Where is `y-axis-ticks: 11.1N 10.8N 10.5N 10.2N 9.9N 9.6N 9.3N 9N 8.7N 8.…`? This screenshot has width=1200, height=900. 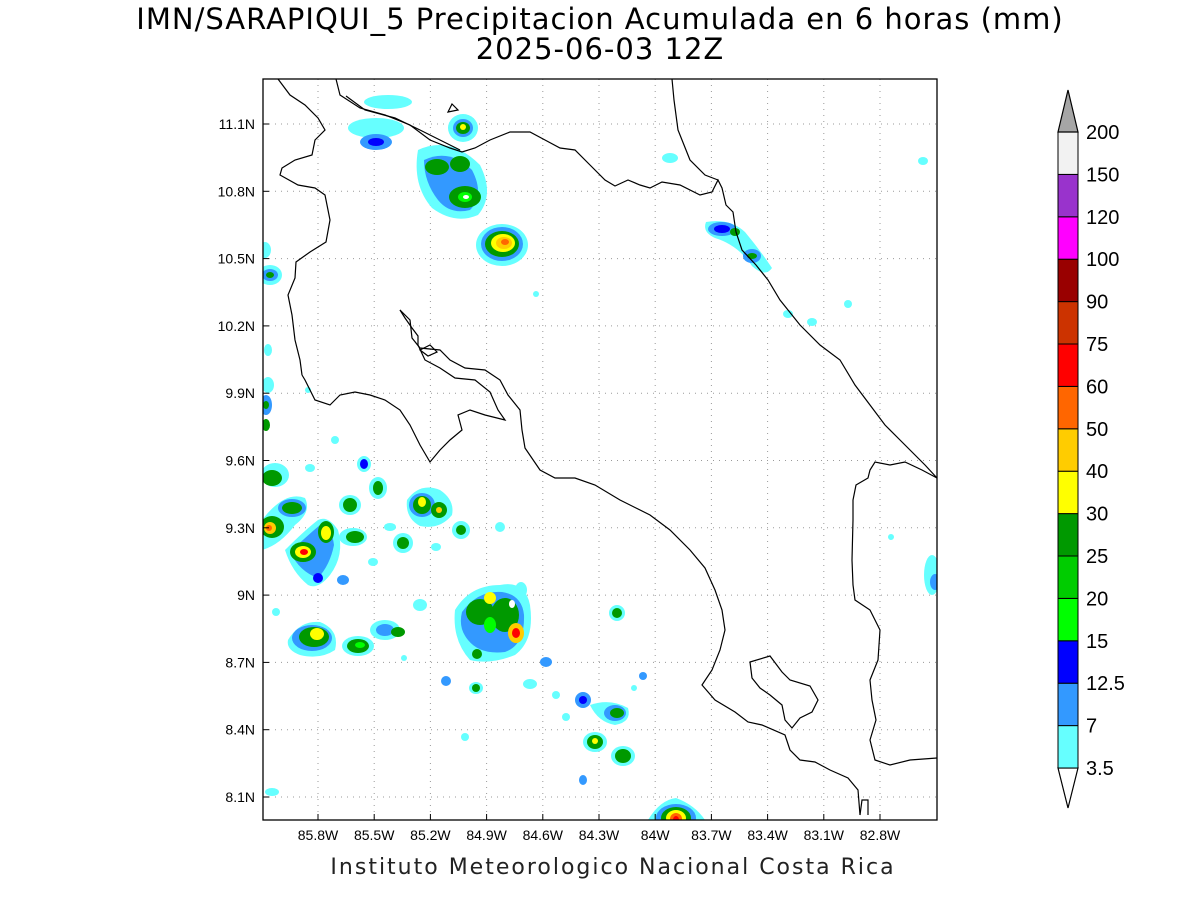
y-axis-ticks: 11.1N 10.8N 10.5N 10.2N 9.9N 9.6N 9.3N 9N 8.7N 8.… is located at coordinates (243, 460).